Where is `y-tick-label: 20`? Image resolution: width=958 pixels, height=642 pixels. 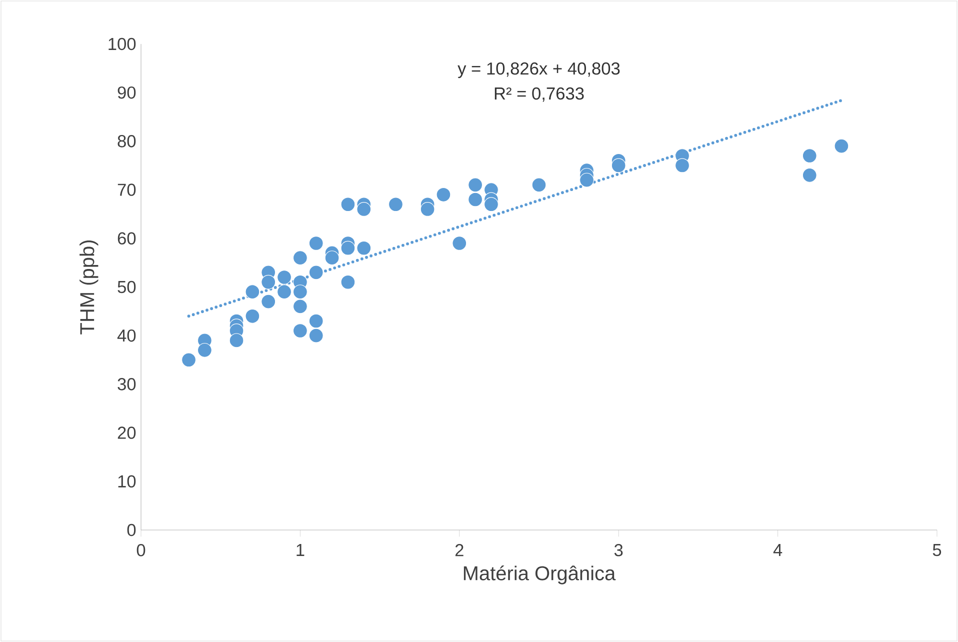 y-tick-label: 20 is located at coordinates (127, 432).